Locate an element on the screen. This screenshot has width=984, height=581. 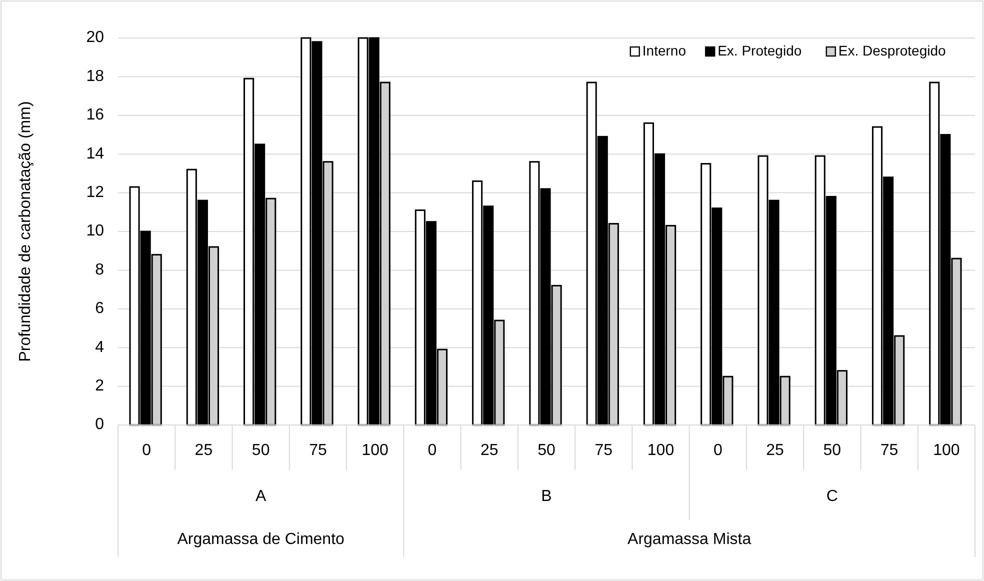
text: A is located at coordinates (260, 497).